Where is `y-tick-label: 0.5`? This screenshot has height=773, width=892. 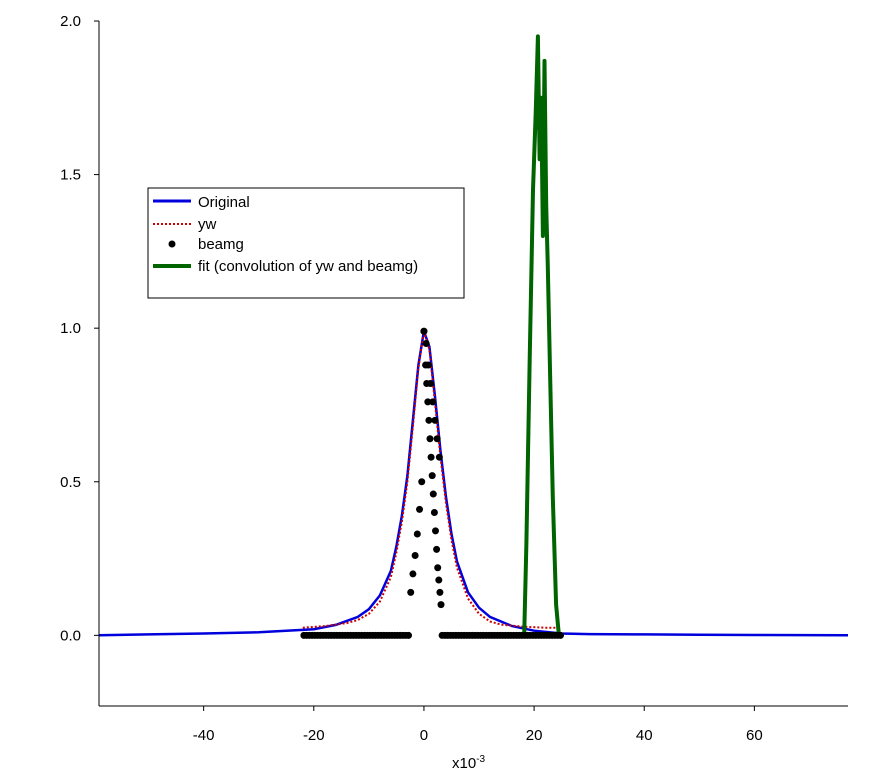 y-tick-label: 0.5 is located at coordinates (70, 482).